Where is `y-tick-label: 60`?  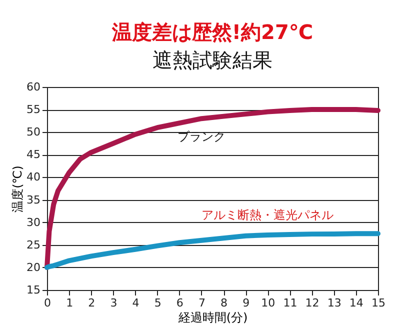
y-tick-label: 60 is located at coordinates (33, 87).